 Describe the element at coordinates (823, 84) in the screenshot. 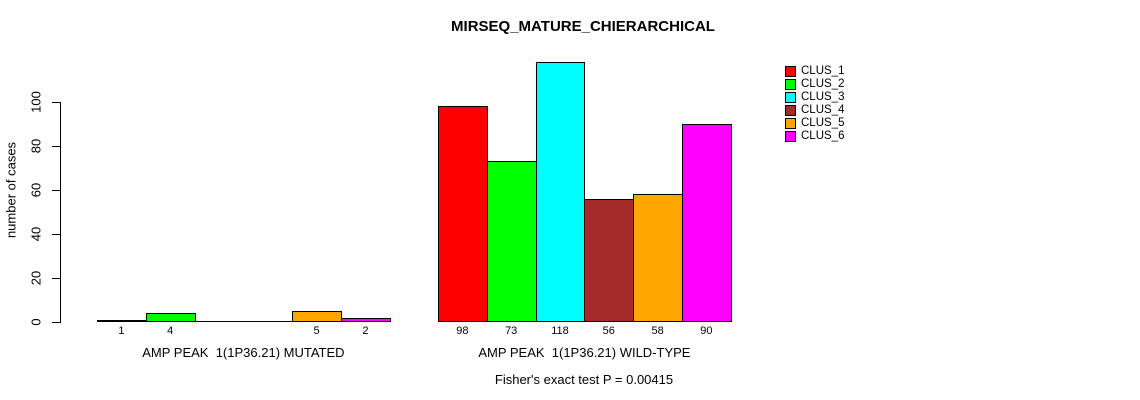

I see `legend-label: CLUS_2` at that location.